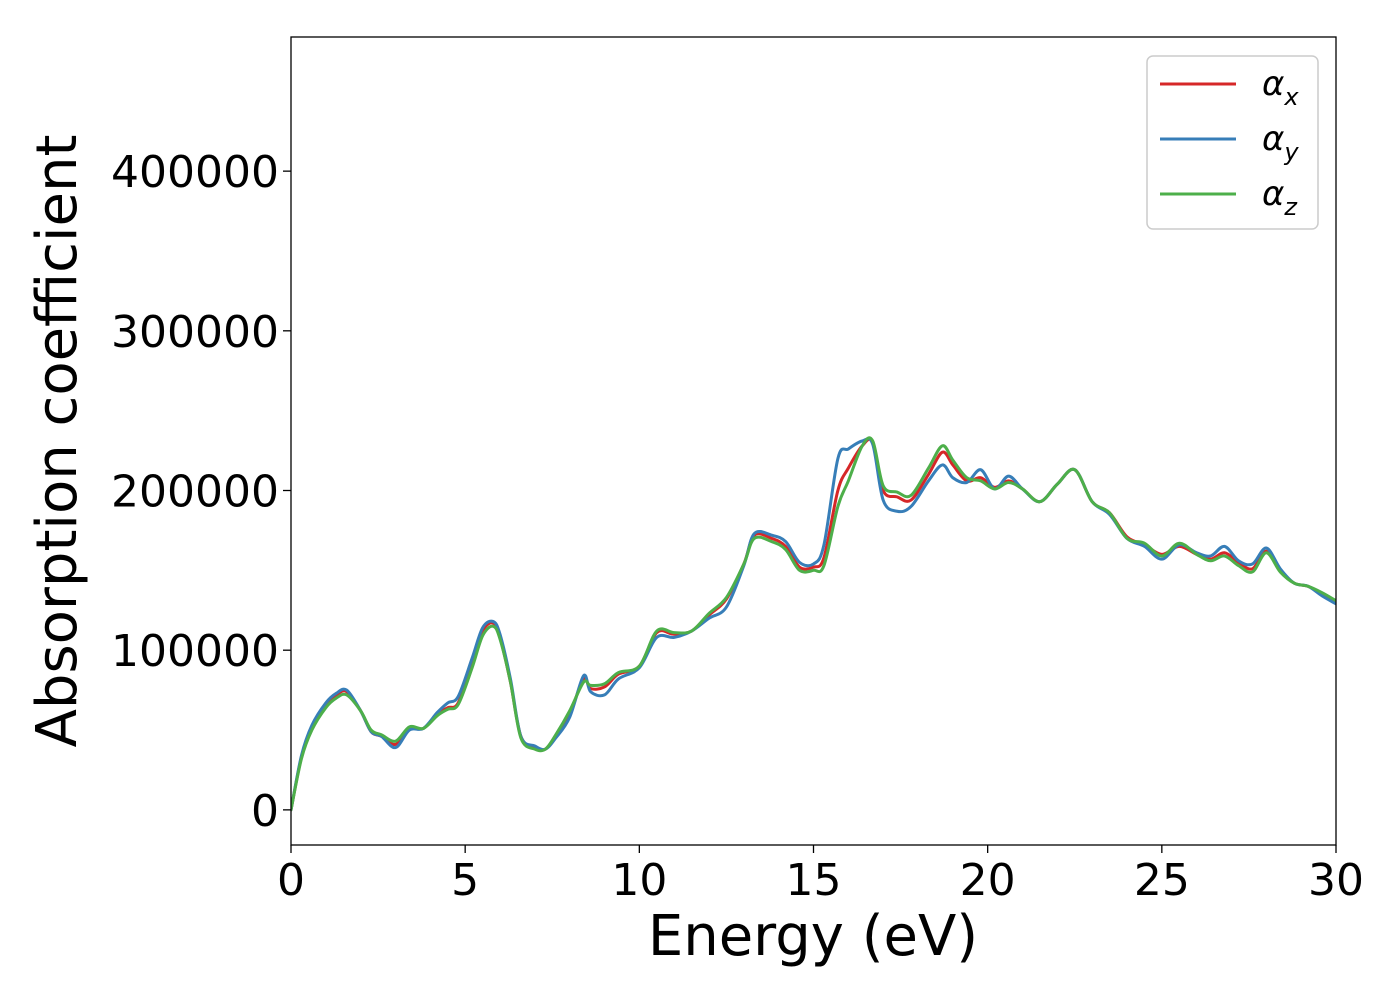 The image size is (1400, 1000). I want to click on x-tick-label: 0, so click(291, 880).